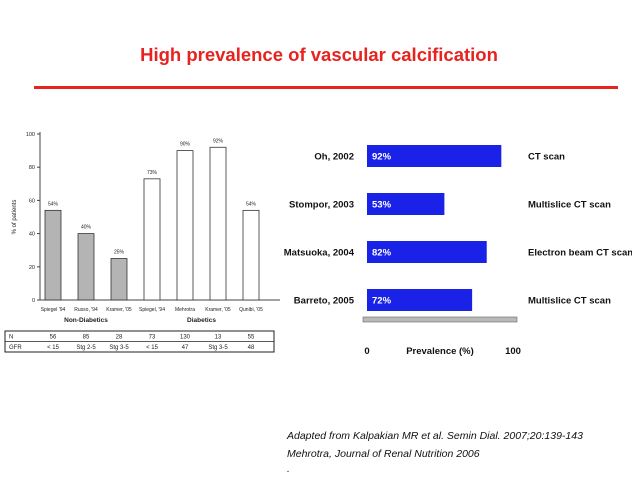 The height and width of the screenshot is (479, 638). What do you see at coordinates (382, 301) in the screenshot?
I see `data-label: 72%` at bounding box center [382, 301].